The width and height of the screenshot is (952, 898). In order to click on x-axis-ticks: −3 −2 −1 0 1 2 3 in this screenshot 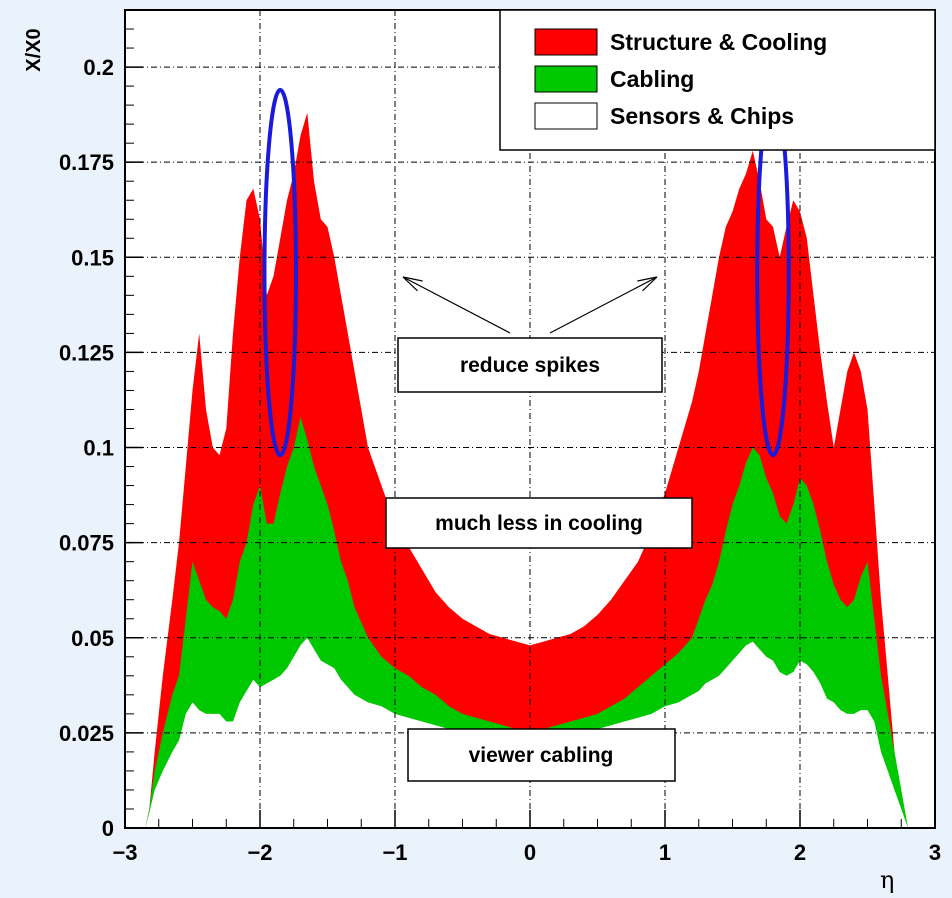, I will do `click(526, 837)`.